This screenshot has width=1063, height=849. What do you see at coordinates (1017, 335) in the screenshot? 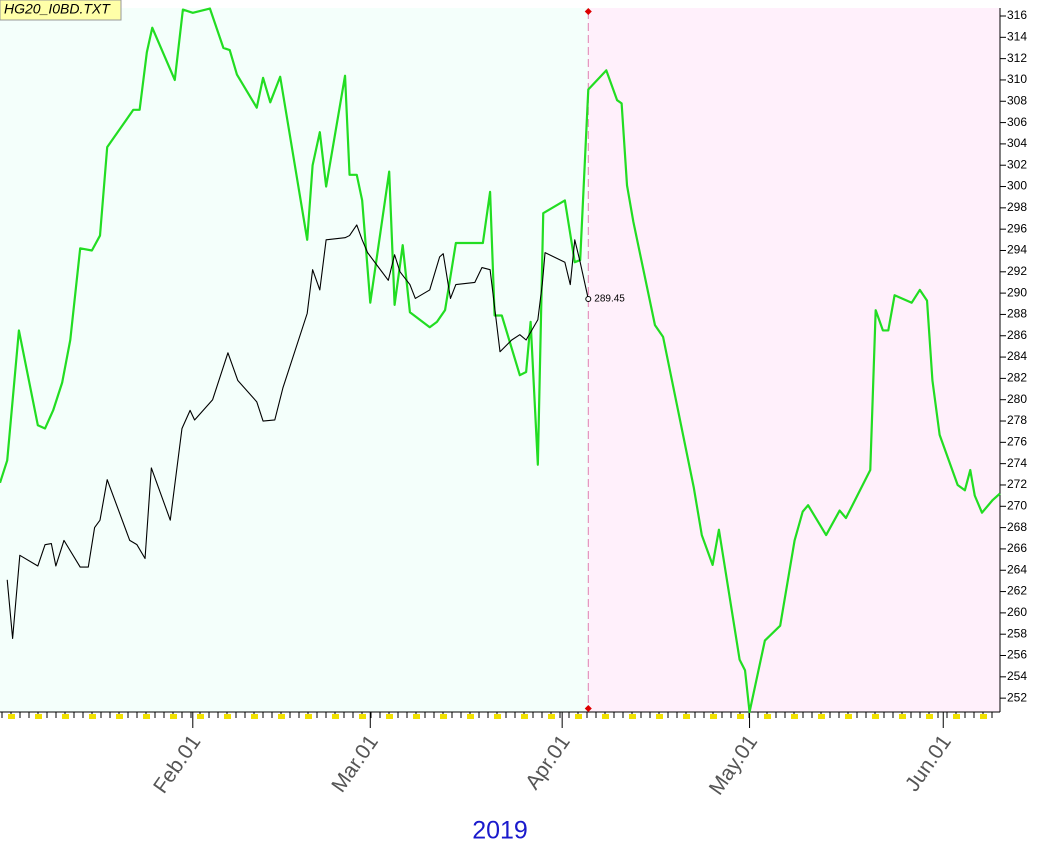
I see `y-tick-label: 286` at bounding box center [1017, 335].